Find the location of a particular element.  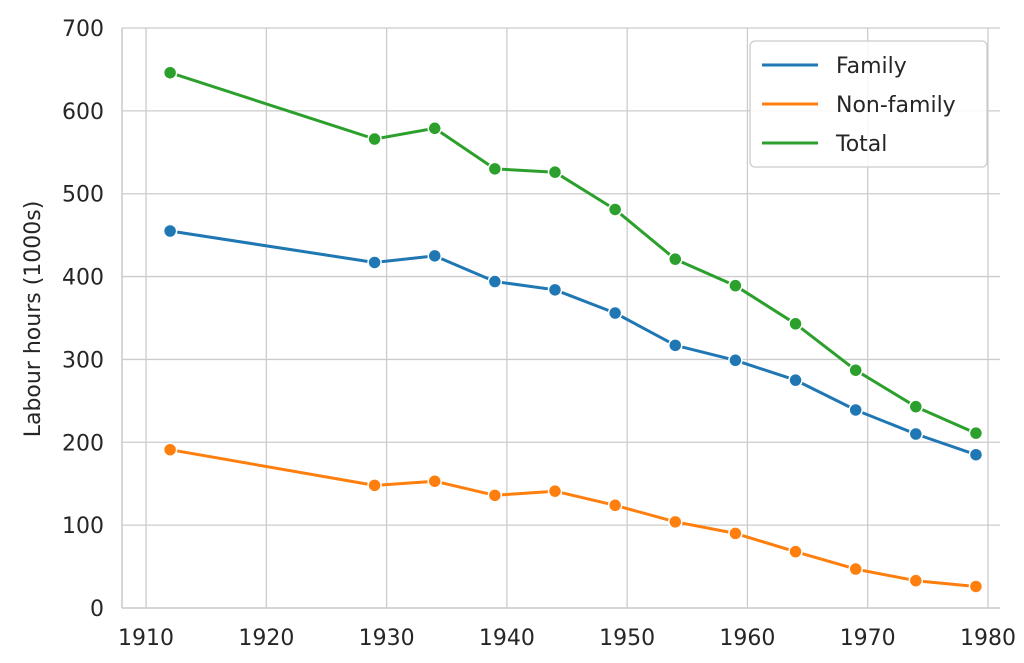

x-tick-label: 1930 is located at coordinates (387, 638).